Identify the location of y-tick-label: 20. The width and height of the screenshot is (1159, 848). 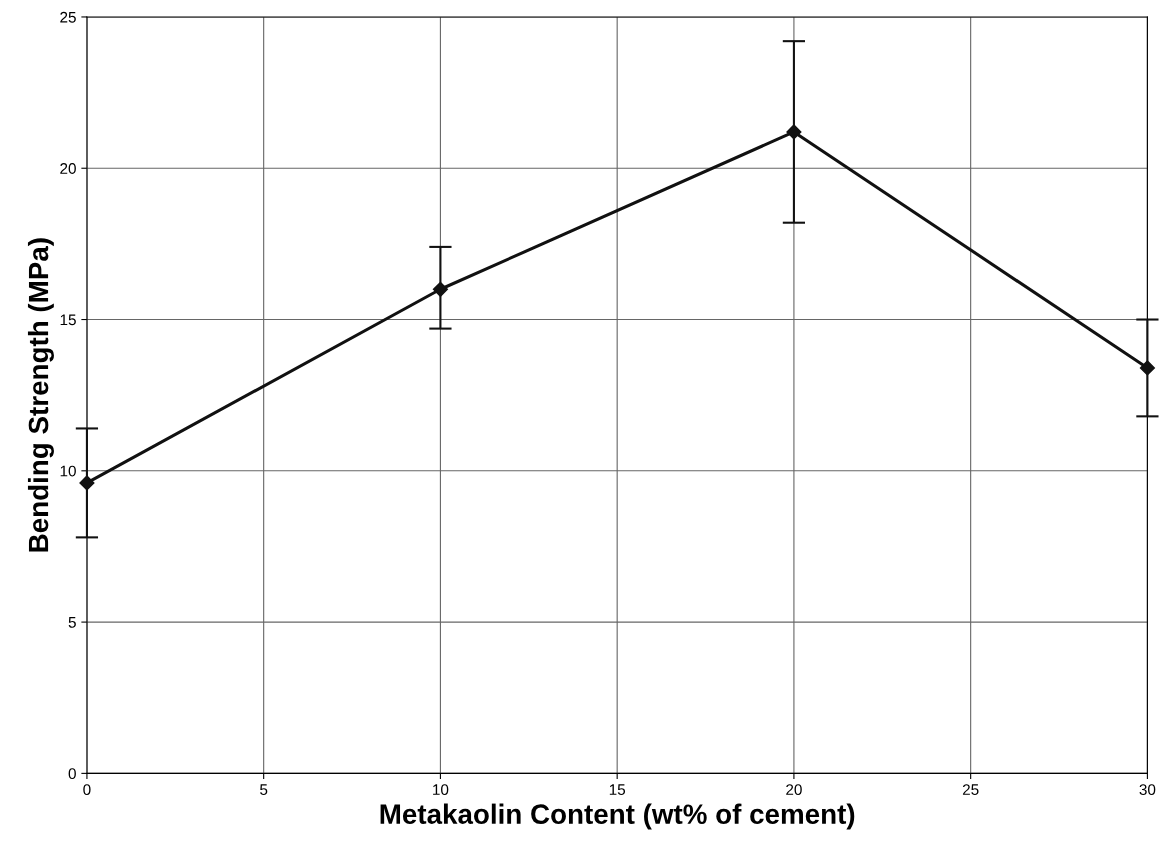
(68, 168).